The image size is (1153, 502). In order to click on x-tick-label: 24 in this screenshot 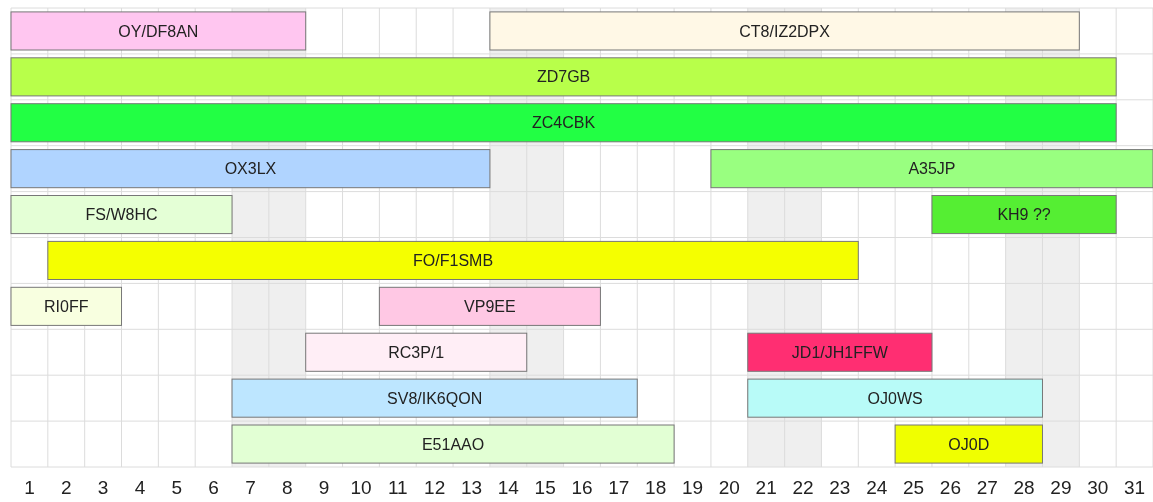, I will do `click(877, 487)`.